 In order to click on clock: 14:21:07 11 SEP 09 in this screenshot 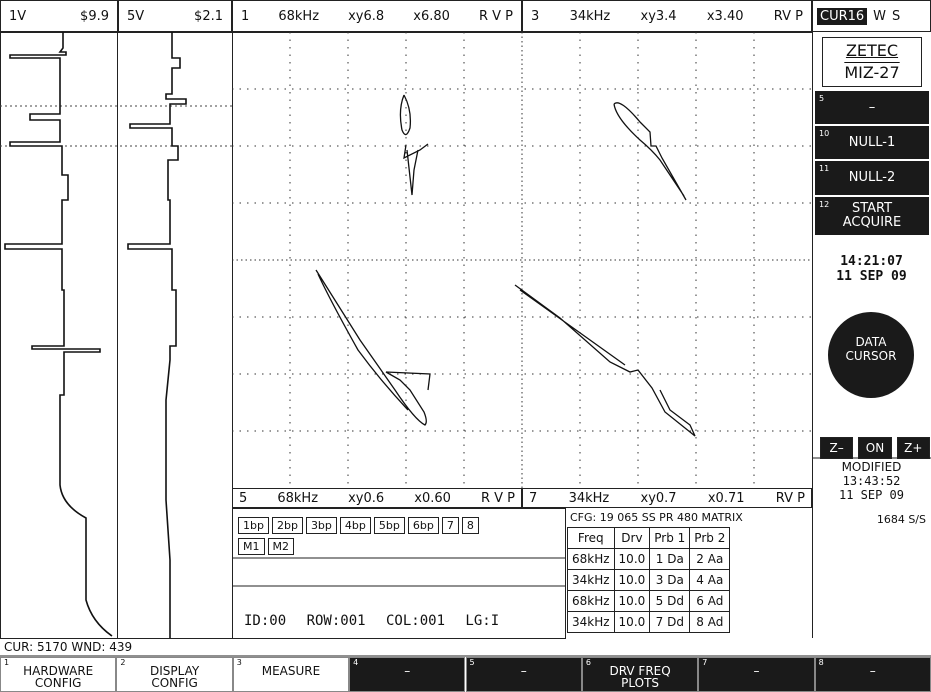, I will do `click(871, 269)`.